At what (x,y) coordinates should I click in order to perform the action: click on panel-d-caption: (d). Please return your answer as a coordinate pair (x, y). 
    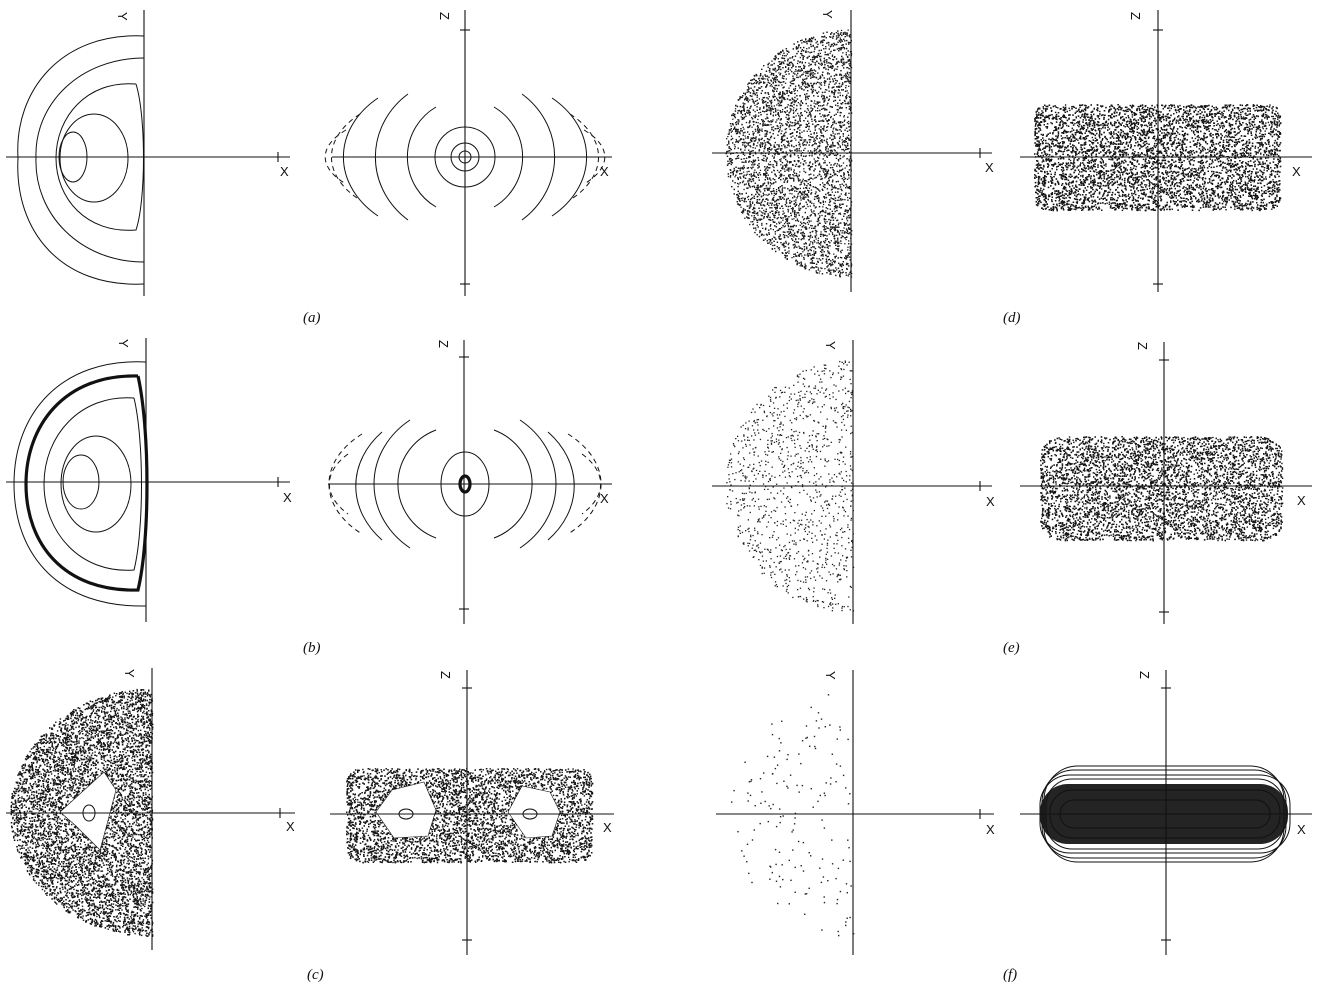
    Looking at the image, I should click on (1012, 318).